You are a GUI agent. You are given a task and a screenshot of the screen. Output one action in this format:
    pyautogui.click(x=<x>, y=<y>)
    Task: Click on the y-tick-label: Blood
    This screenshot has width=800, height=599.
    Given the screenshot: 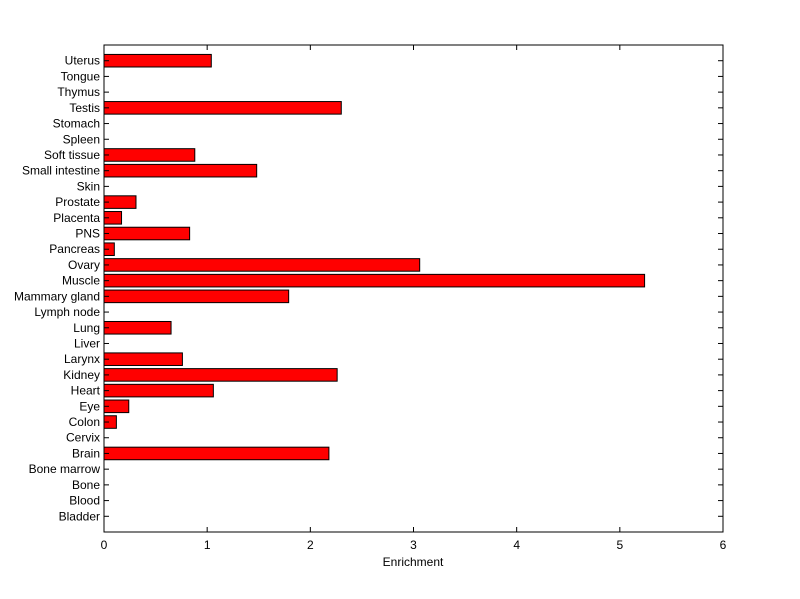 What is the action you would take?
    pyautogui.click(x=84, y=501)
    